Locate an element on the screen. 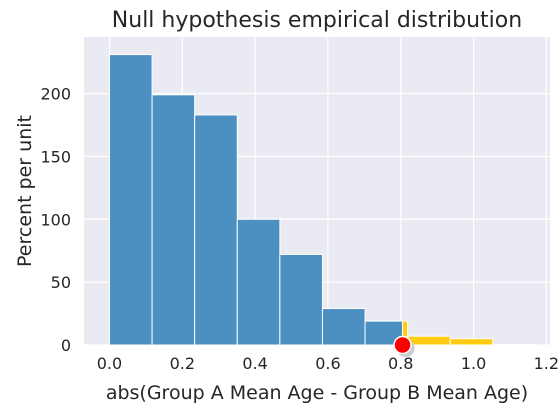 This screenshot has height=415, width=560. y-tick-labels: 0 50 100 150 200 is located at coordinates (55, 220).